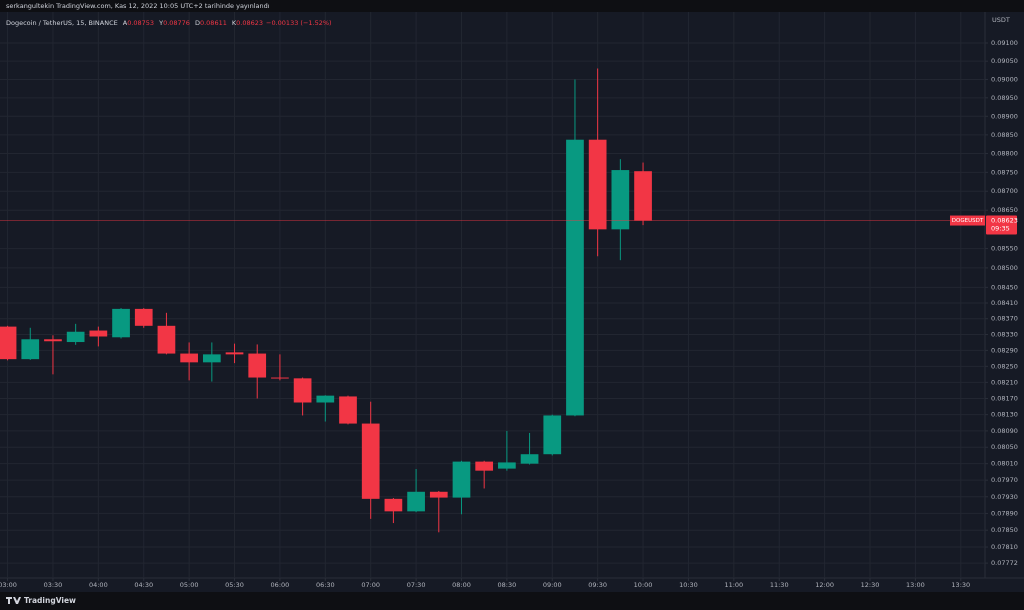  Describe the element at coordinates (280, 585) in the screenshot. I see `x-tick-label: 06:00` at that location.